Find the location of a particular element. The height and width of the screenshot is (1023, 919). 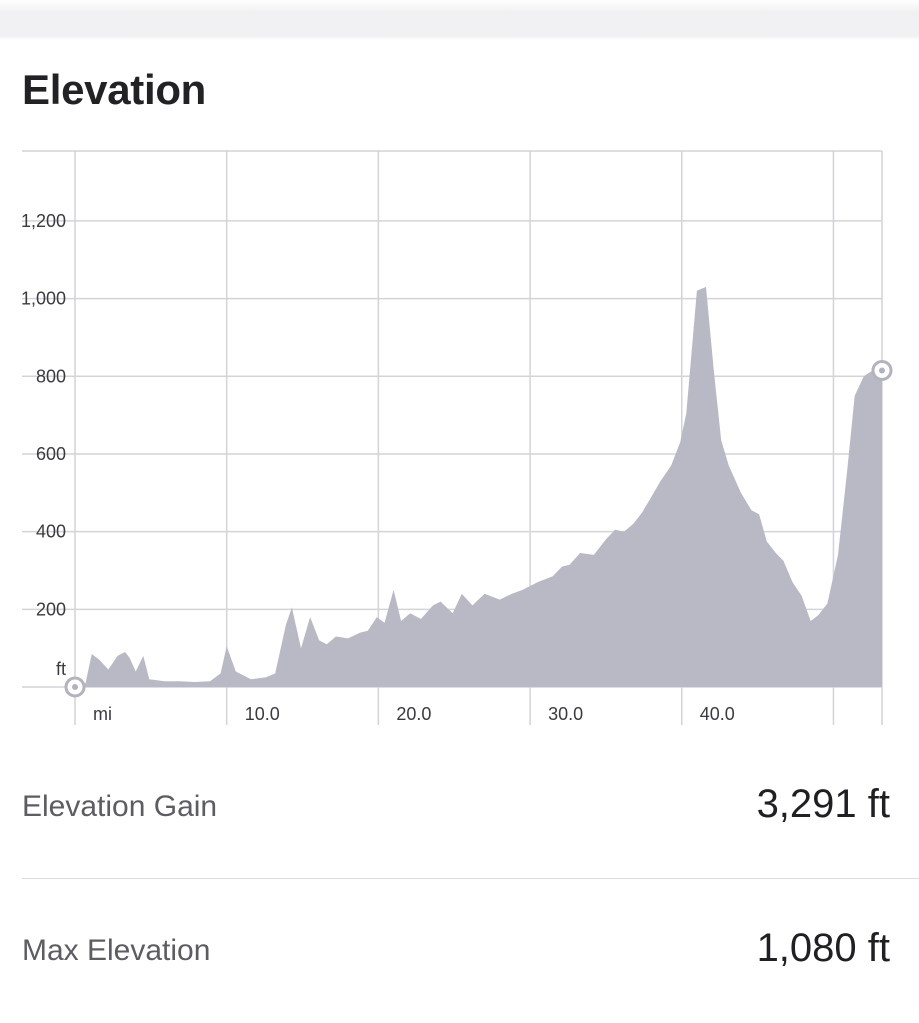

y-tick-label: 600 is located at coordinates (51, 454).